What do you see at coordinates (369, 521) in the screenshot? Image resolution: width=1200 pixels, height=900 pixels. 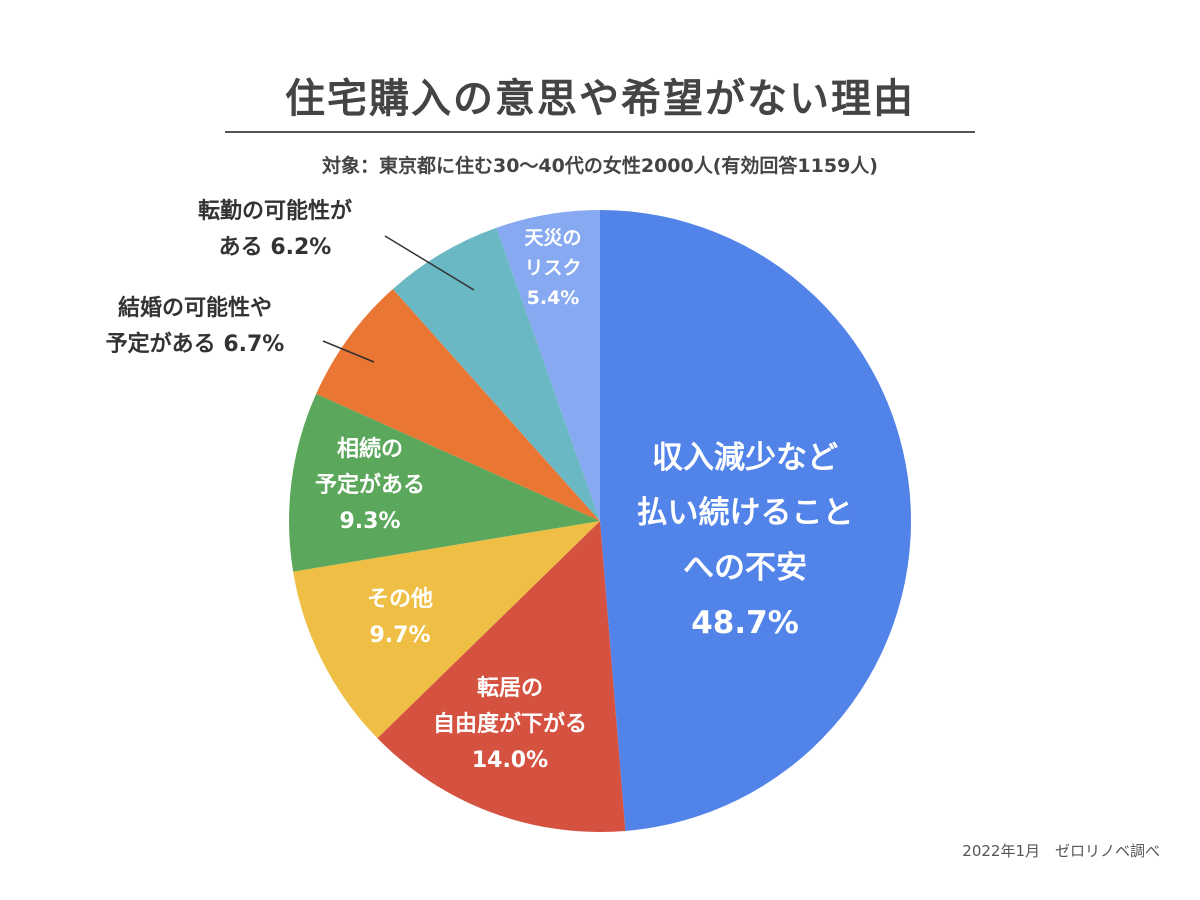 I see `slice-label-4-line-3: 9.3%` at bounding box center [369, 521].